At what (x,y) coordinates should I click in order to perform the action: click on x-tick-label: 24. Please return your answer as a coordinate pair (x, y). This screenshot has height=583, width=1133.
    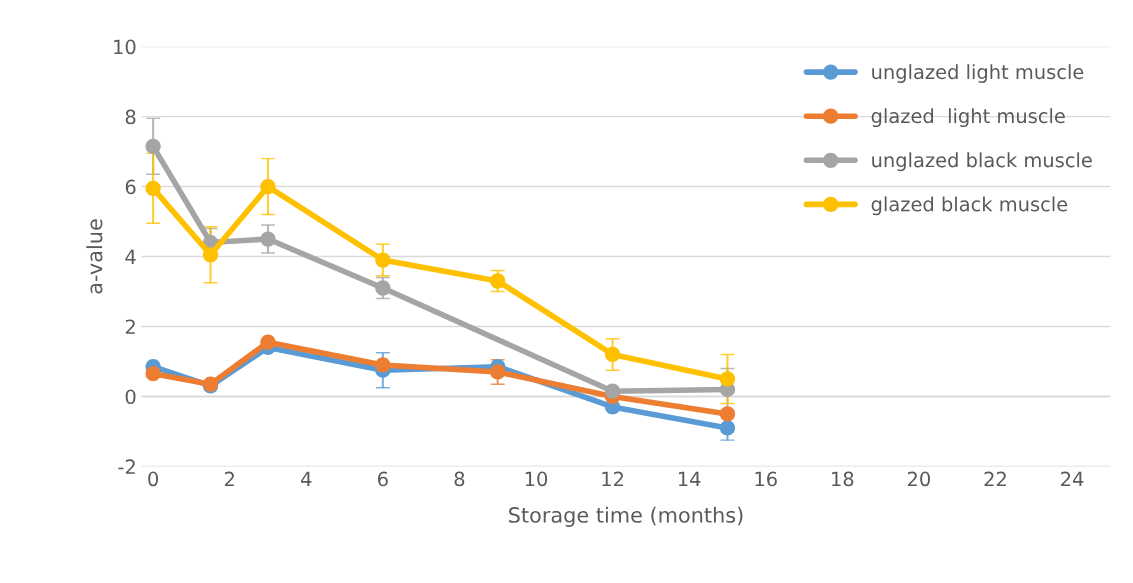
    Looking at the image, I should click on (1072, 479).